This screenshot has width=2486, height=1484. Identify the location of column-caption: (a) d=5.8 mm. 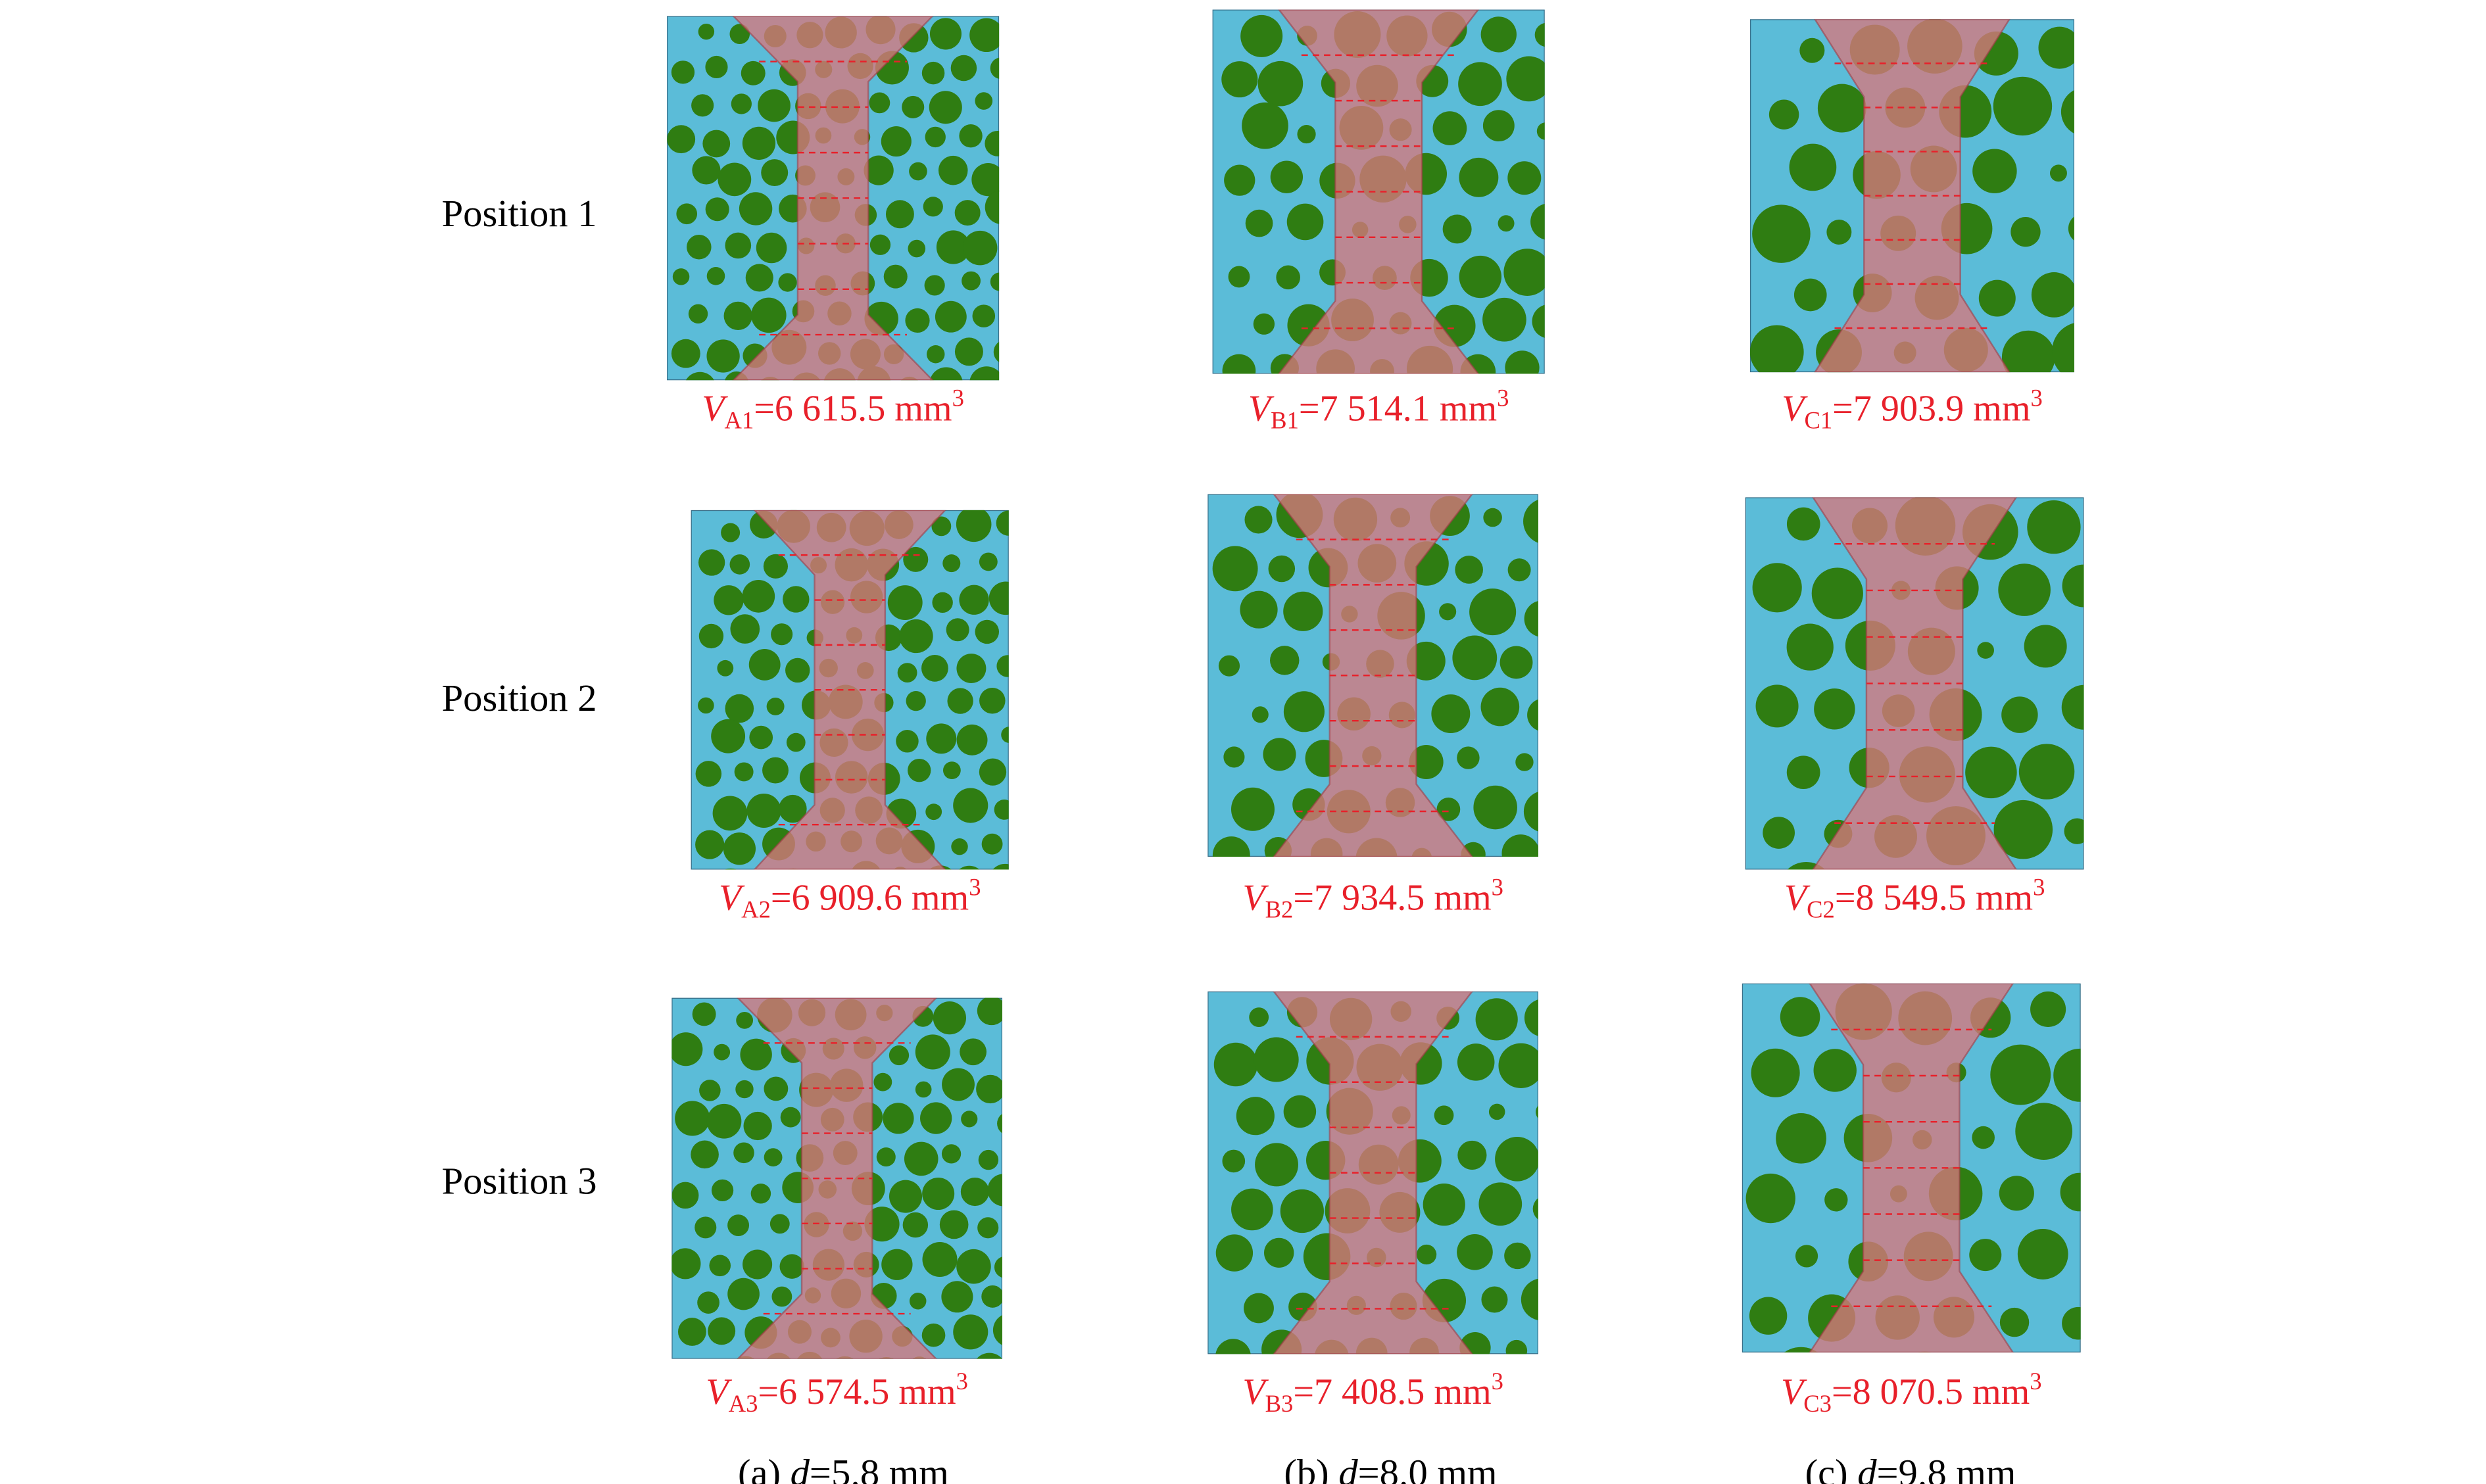
(843, 1467).